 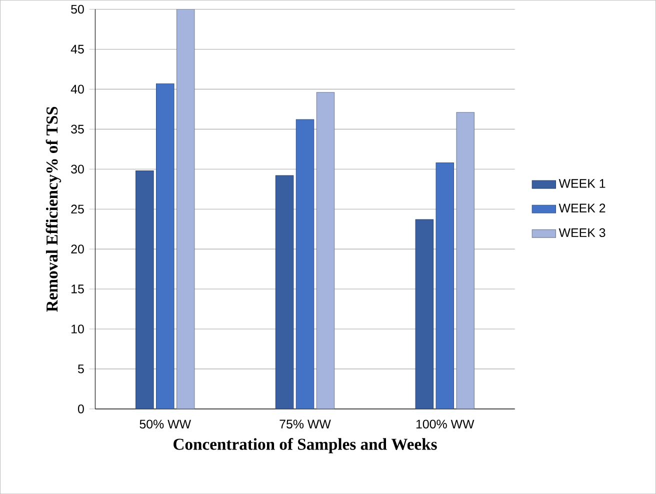 What do you see at coordinates (445, 424) in the screenshot?
I see `x-tick-label: 100% WW` at bounding box center [445, 424].